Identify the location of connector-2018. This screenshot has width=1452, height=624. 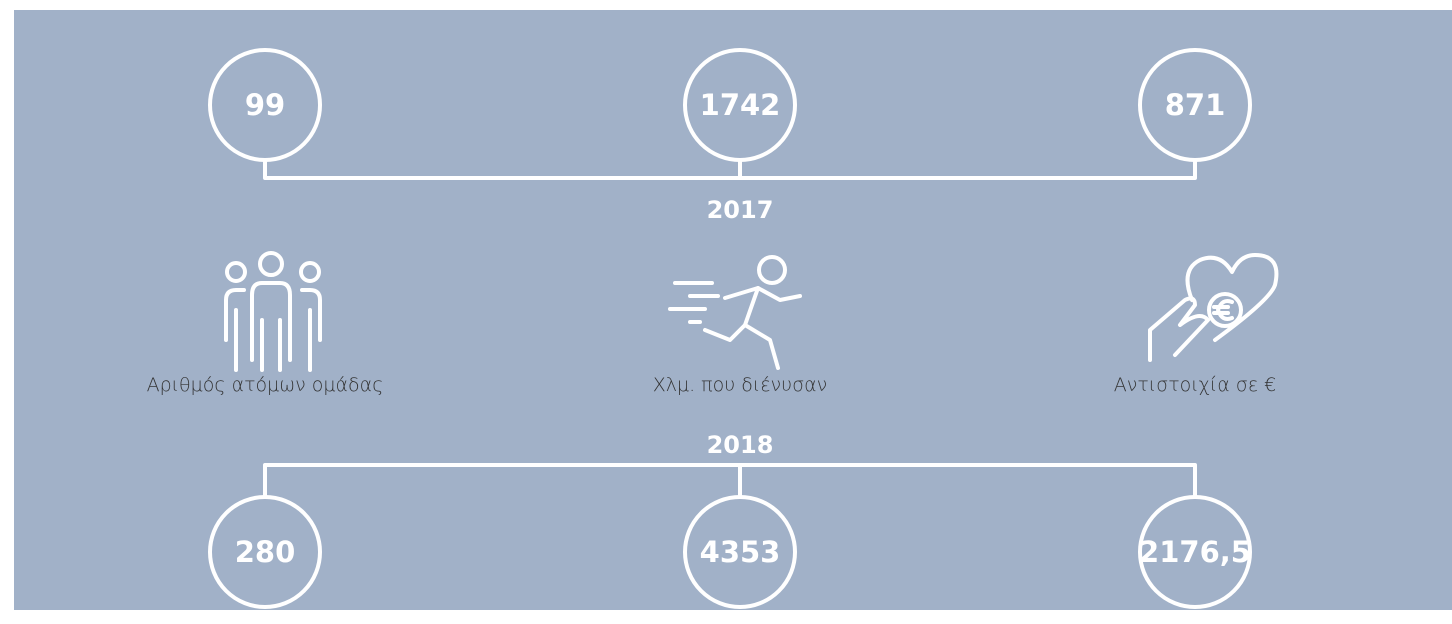
(730, 481).